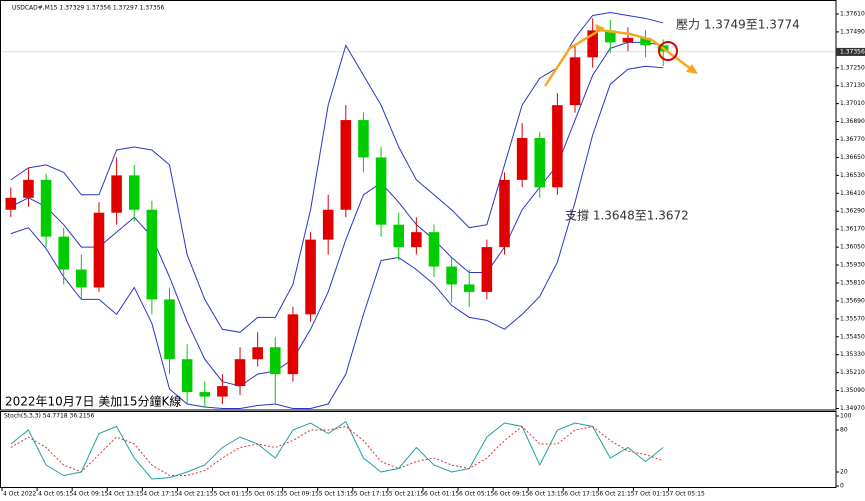 The width and height of the screenshot is (865, 501). What do you see at coordinates (627, 216) in the screenshot?
I see `annotation: 支撐 1.3648至1.3672` at bounding box center [627, 216].